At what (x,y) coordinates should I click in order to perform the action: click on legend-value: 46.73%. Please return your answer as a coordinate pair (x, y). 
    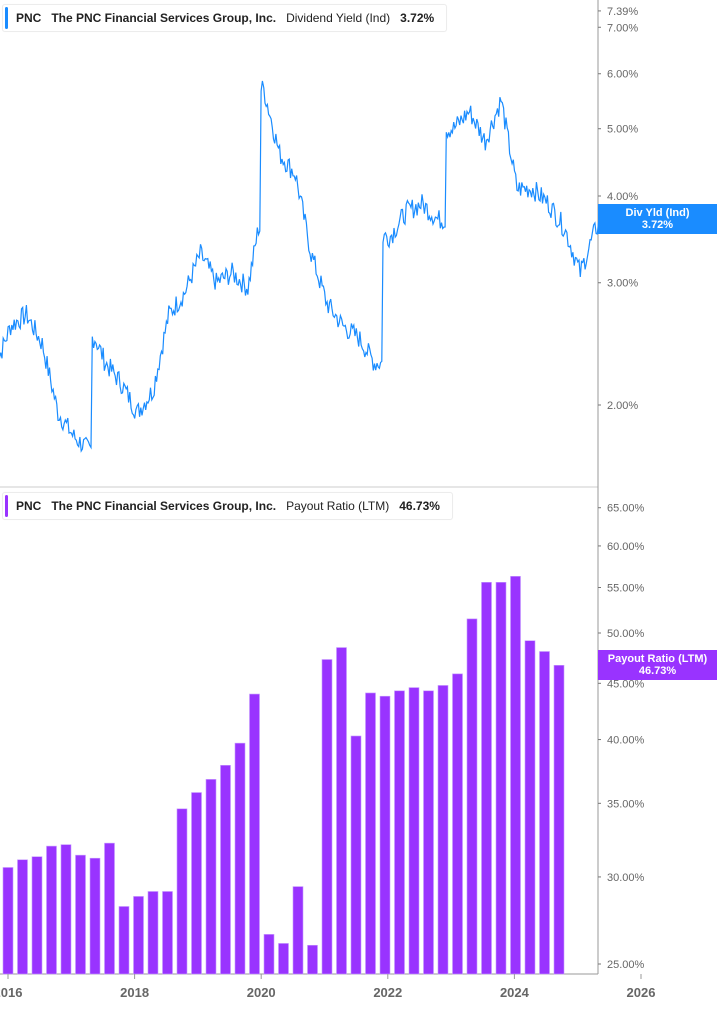
    Looking at the image, I should click on (419, 506).